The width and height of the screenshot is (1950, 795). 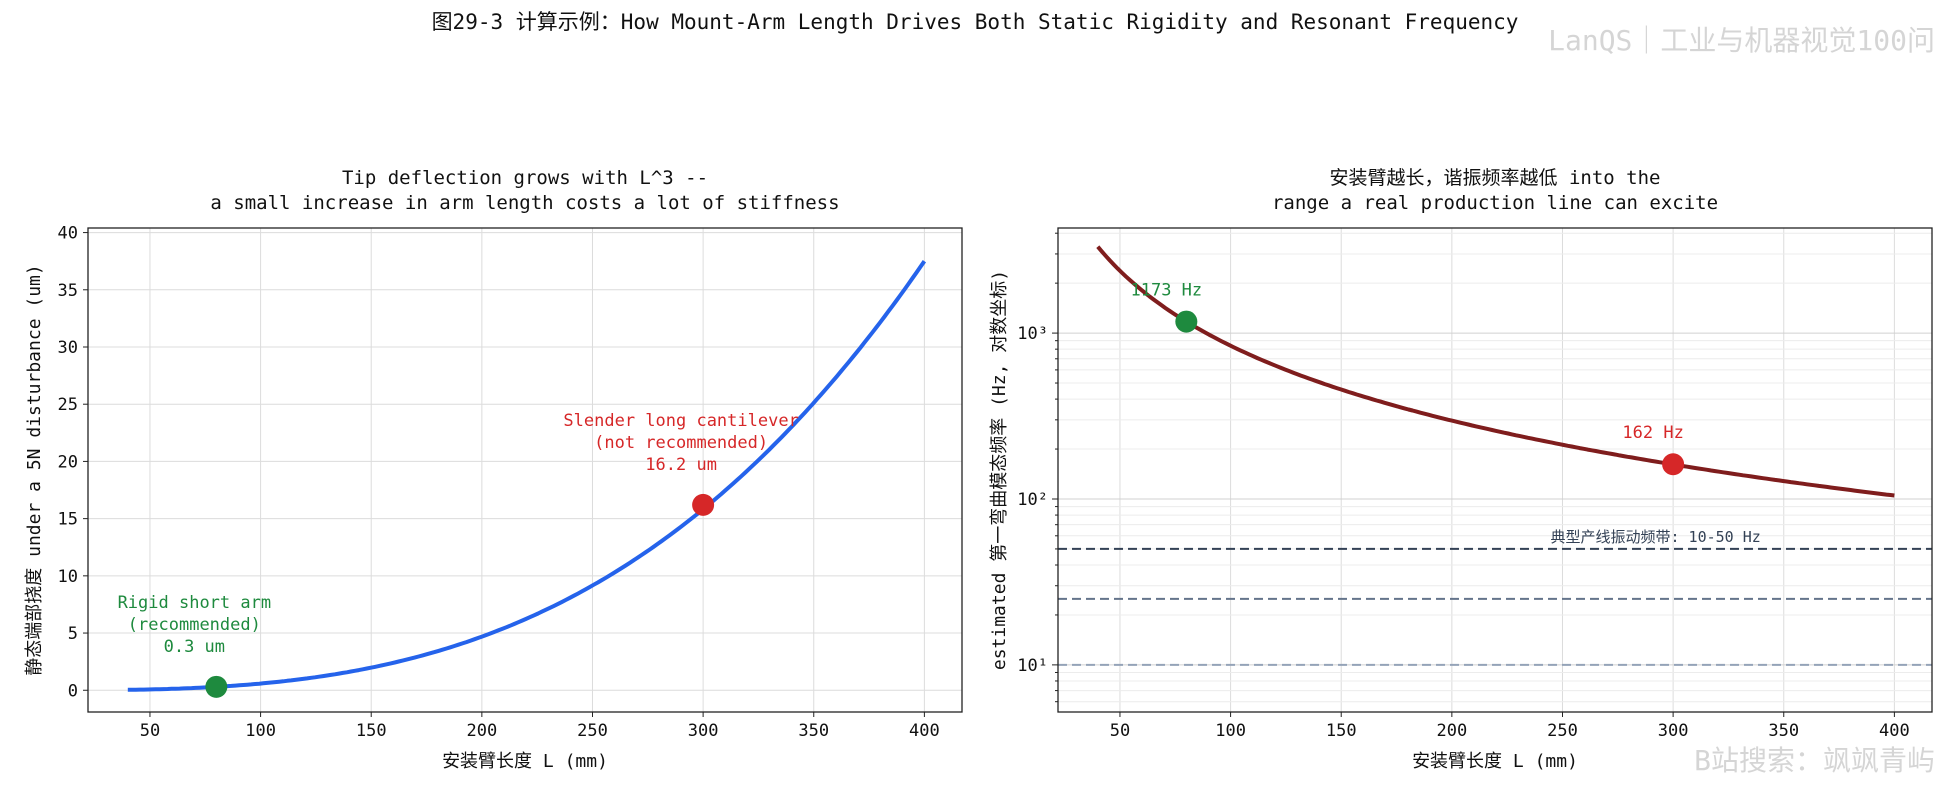 What do you see at coordinates (1120, 731) in the screenshot?
I see `chart2-x-tick-label: 50` at bounding box center [1120, 731].